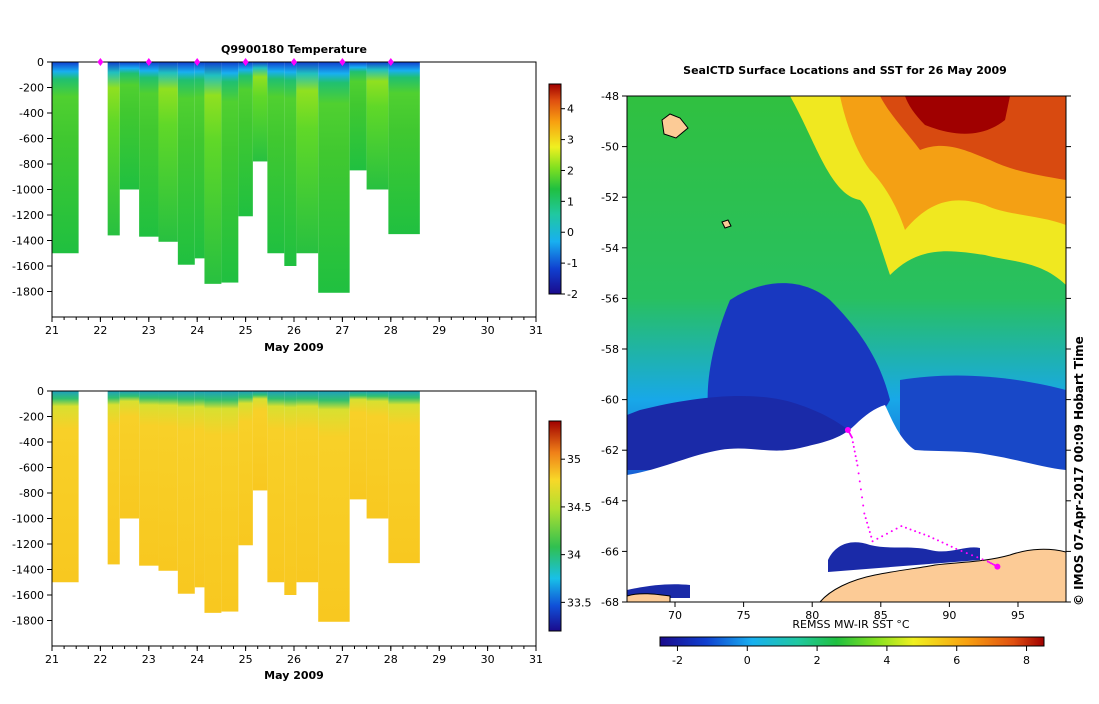 The height and width of the screenshot is (704, 1099). I want to click on temperature-x-tick-label: 29, so click(439, 330).